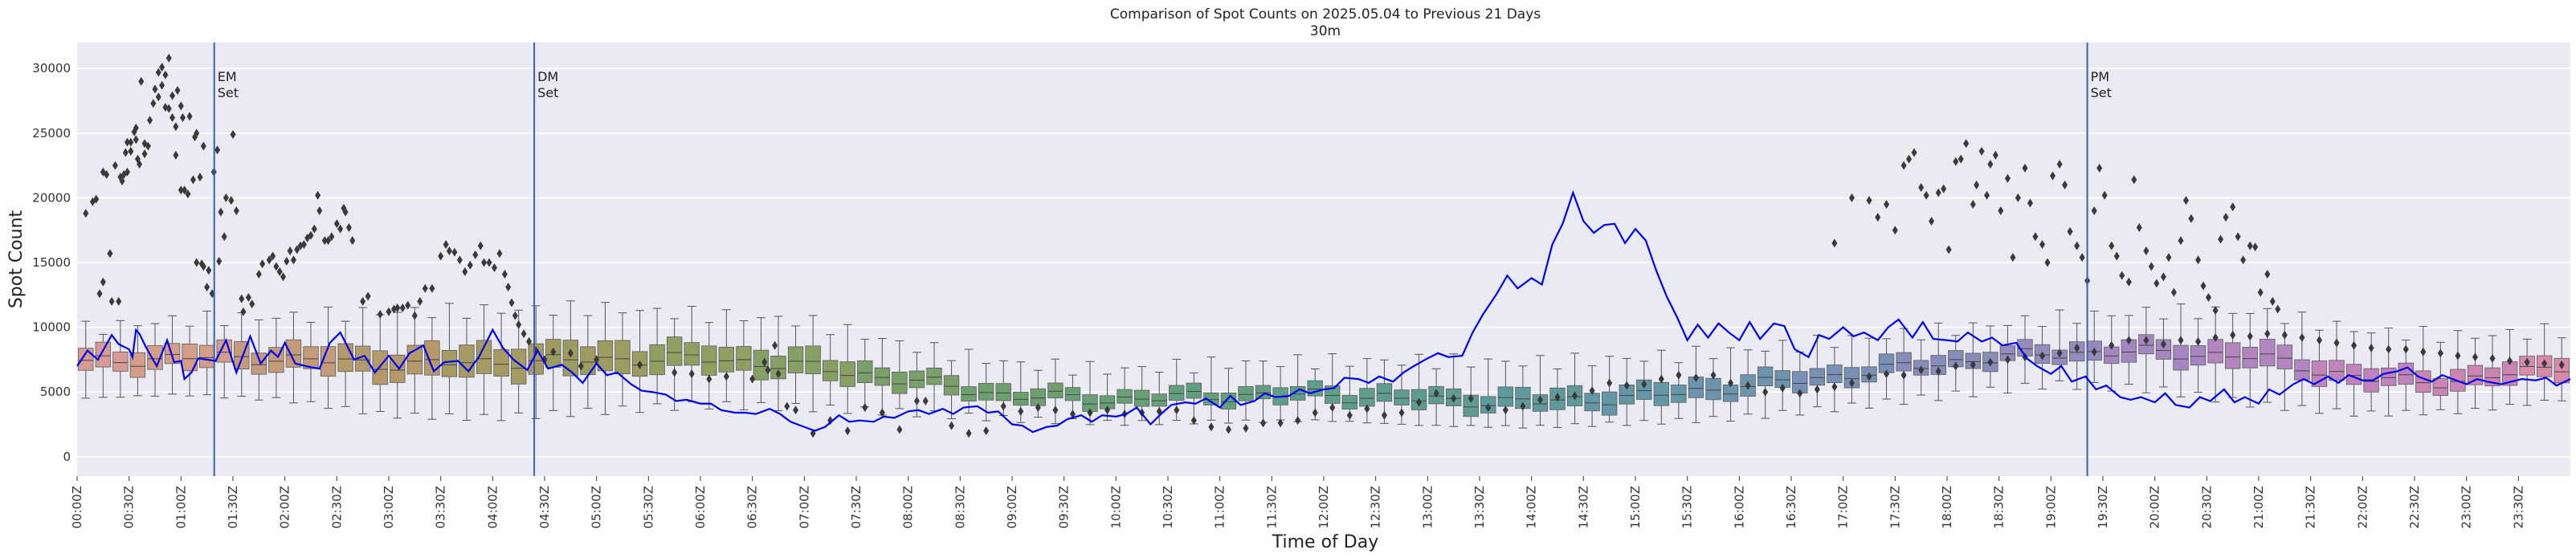 This screenshot has width=2576, height=558. I want to click on x-tick-label: 14:00Z, so click(1532, 507).